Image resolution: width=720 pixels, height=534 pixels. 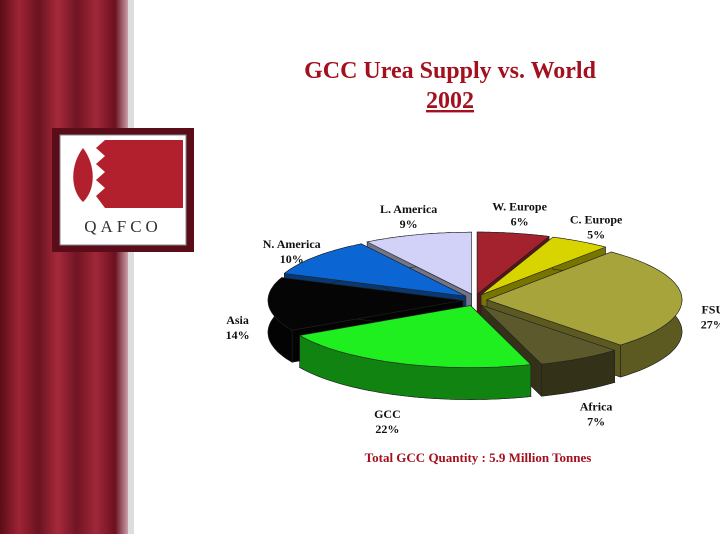 I want to click on slice-value: 27%, so click(x=710, y=325).